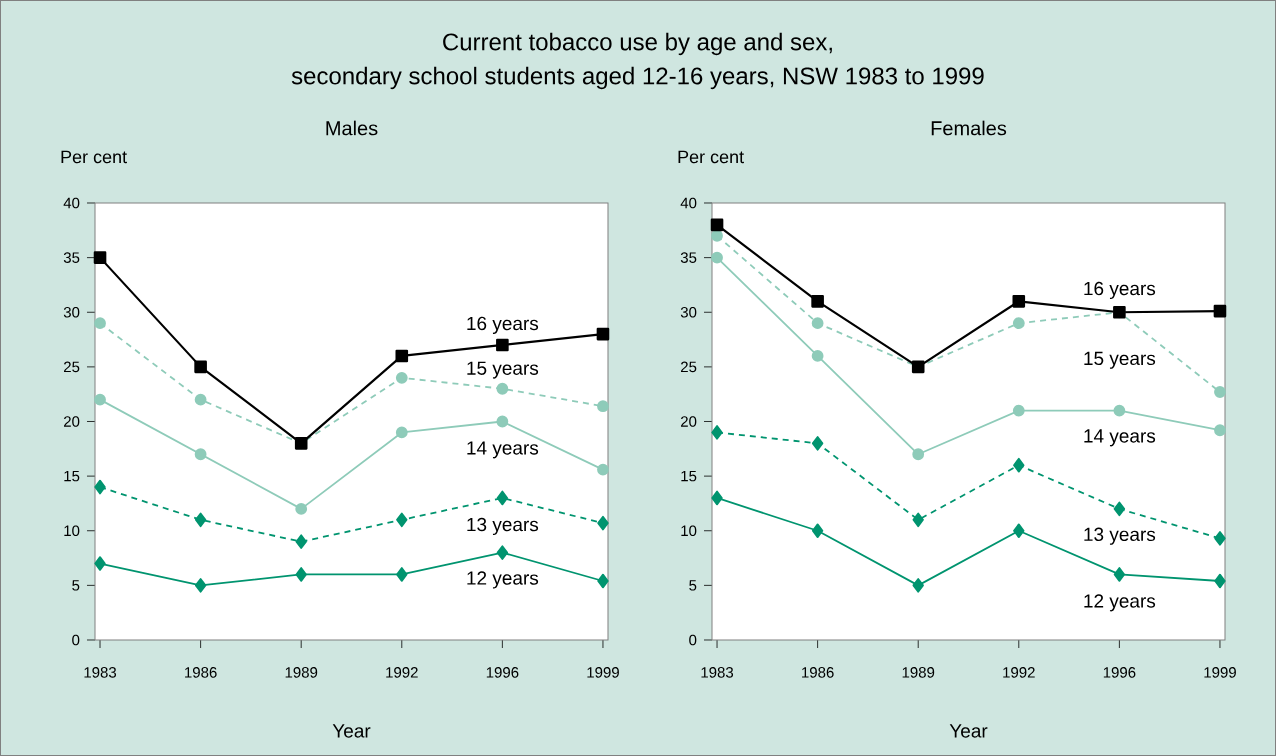 The image size is (1276, 756). I want to click on text: secondary school students aged 12-16 years, NSW 1983 to 1999, so click(637, 78).